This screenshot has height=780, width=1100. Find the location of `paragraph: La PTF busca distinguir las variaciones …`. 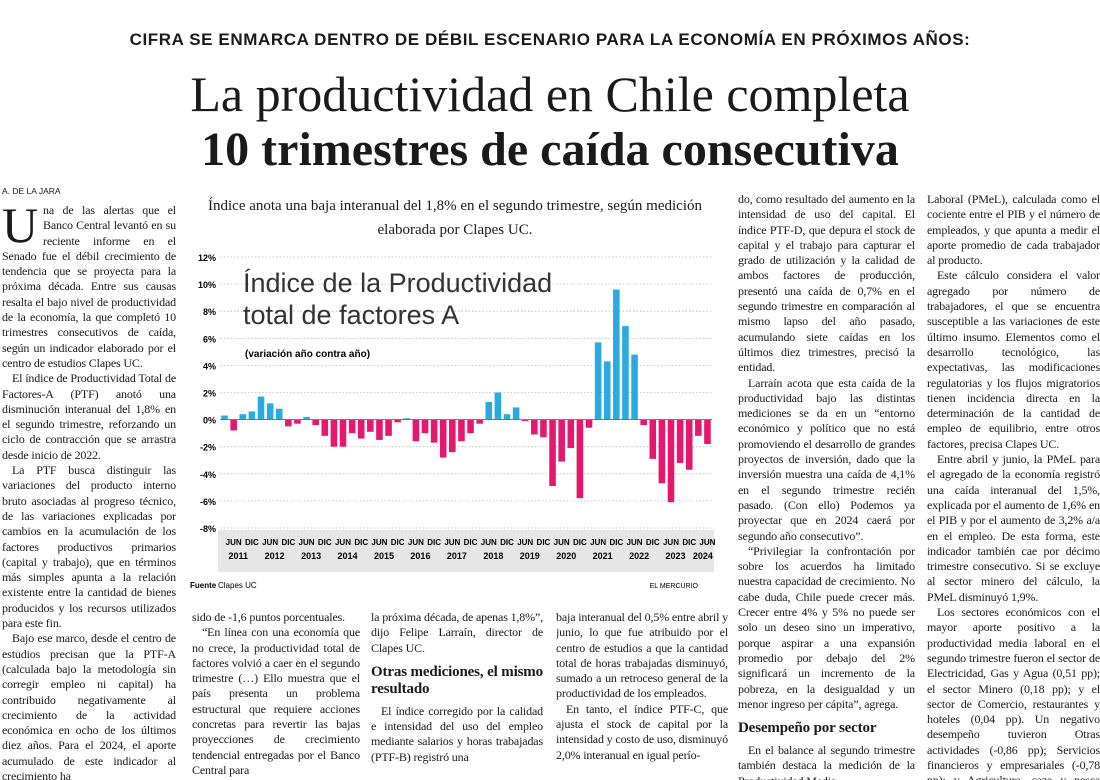

paragraph: La PTF busca distinguir las variaciones … is located at coordinates (89, 547).